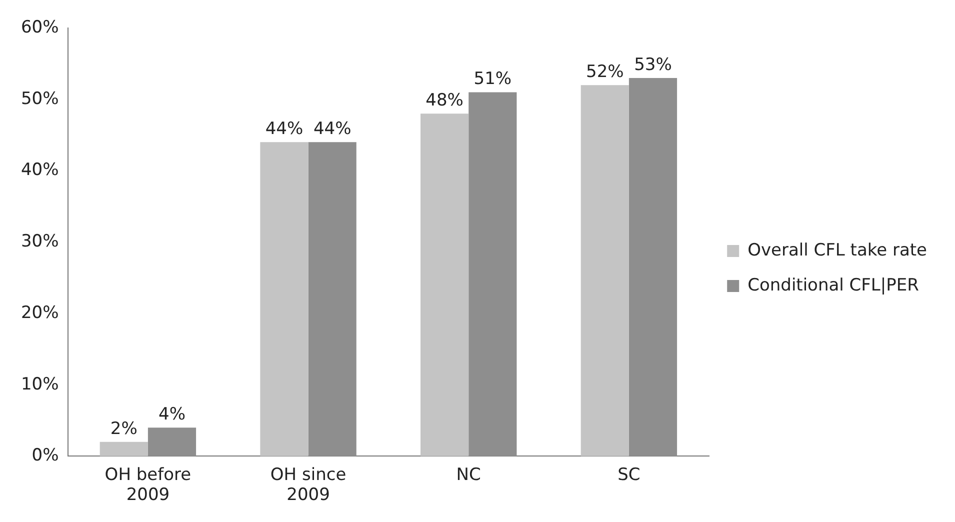 This screenshot has width=955, height=522. What do you see at coordinates (834, 285) in the screenshot?
I see `legend-label: Conditional CFL|PER` at bounding box center [834, 285].